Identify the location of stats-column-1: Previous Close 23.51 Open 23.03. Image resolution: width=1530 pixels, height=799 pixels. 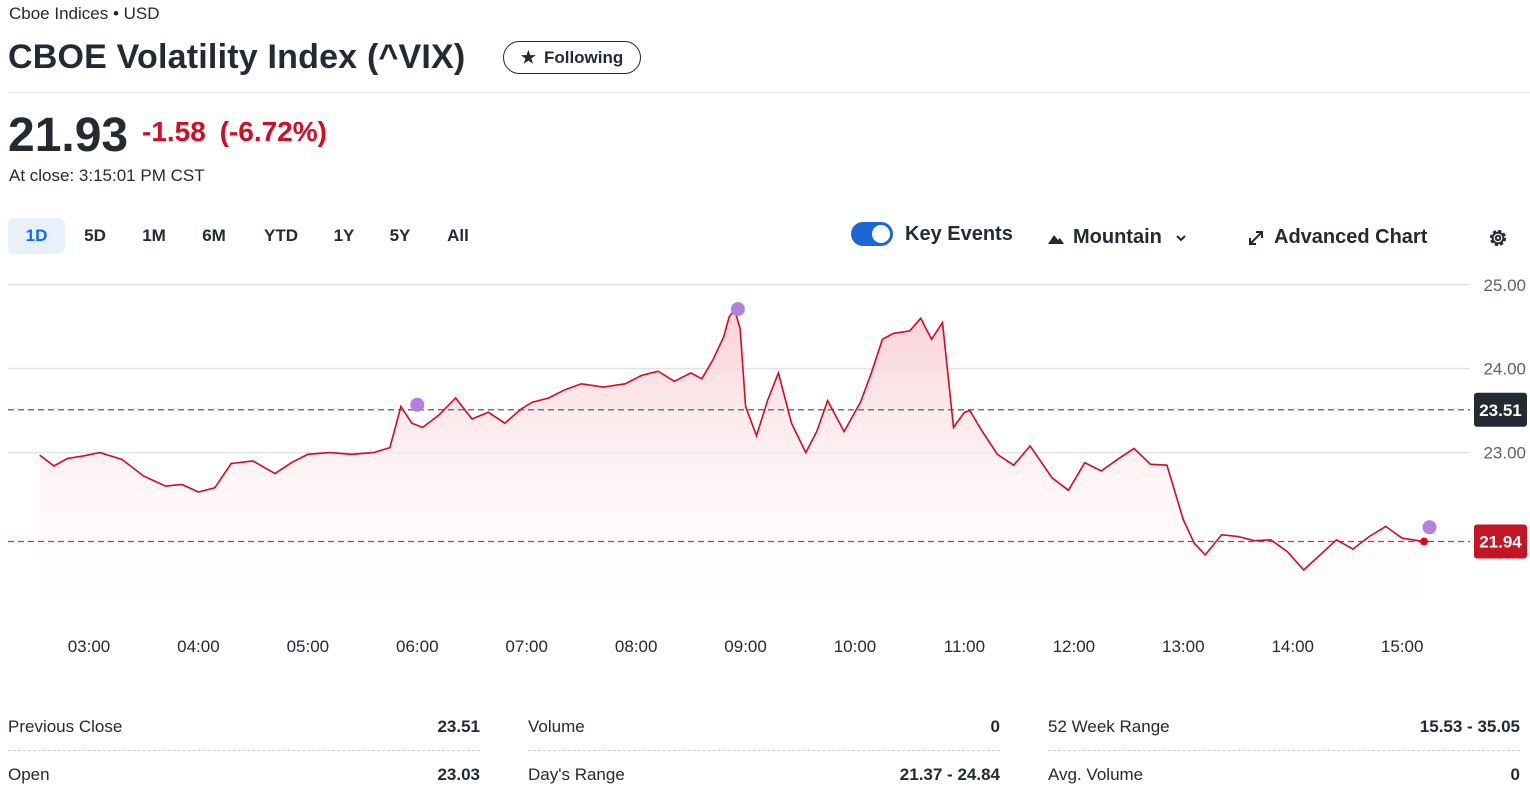
(244, 751).